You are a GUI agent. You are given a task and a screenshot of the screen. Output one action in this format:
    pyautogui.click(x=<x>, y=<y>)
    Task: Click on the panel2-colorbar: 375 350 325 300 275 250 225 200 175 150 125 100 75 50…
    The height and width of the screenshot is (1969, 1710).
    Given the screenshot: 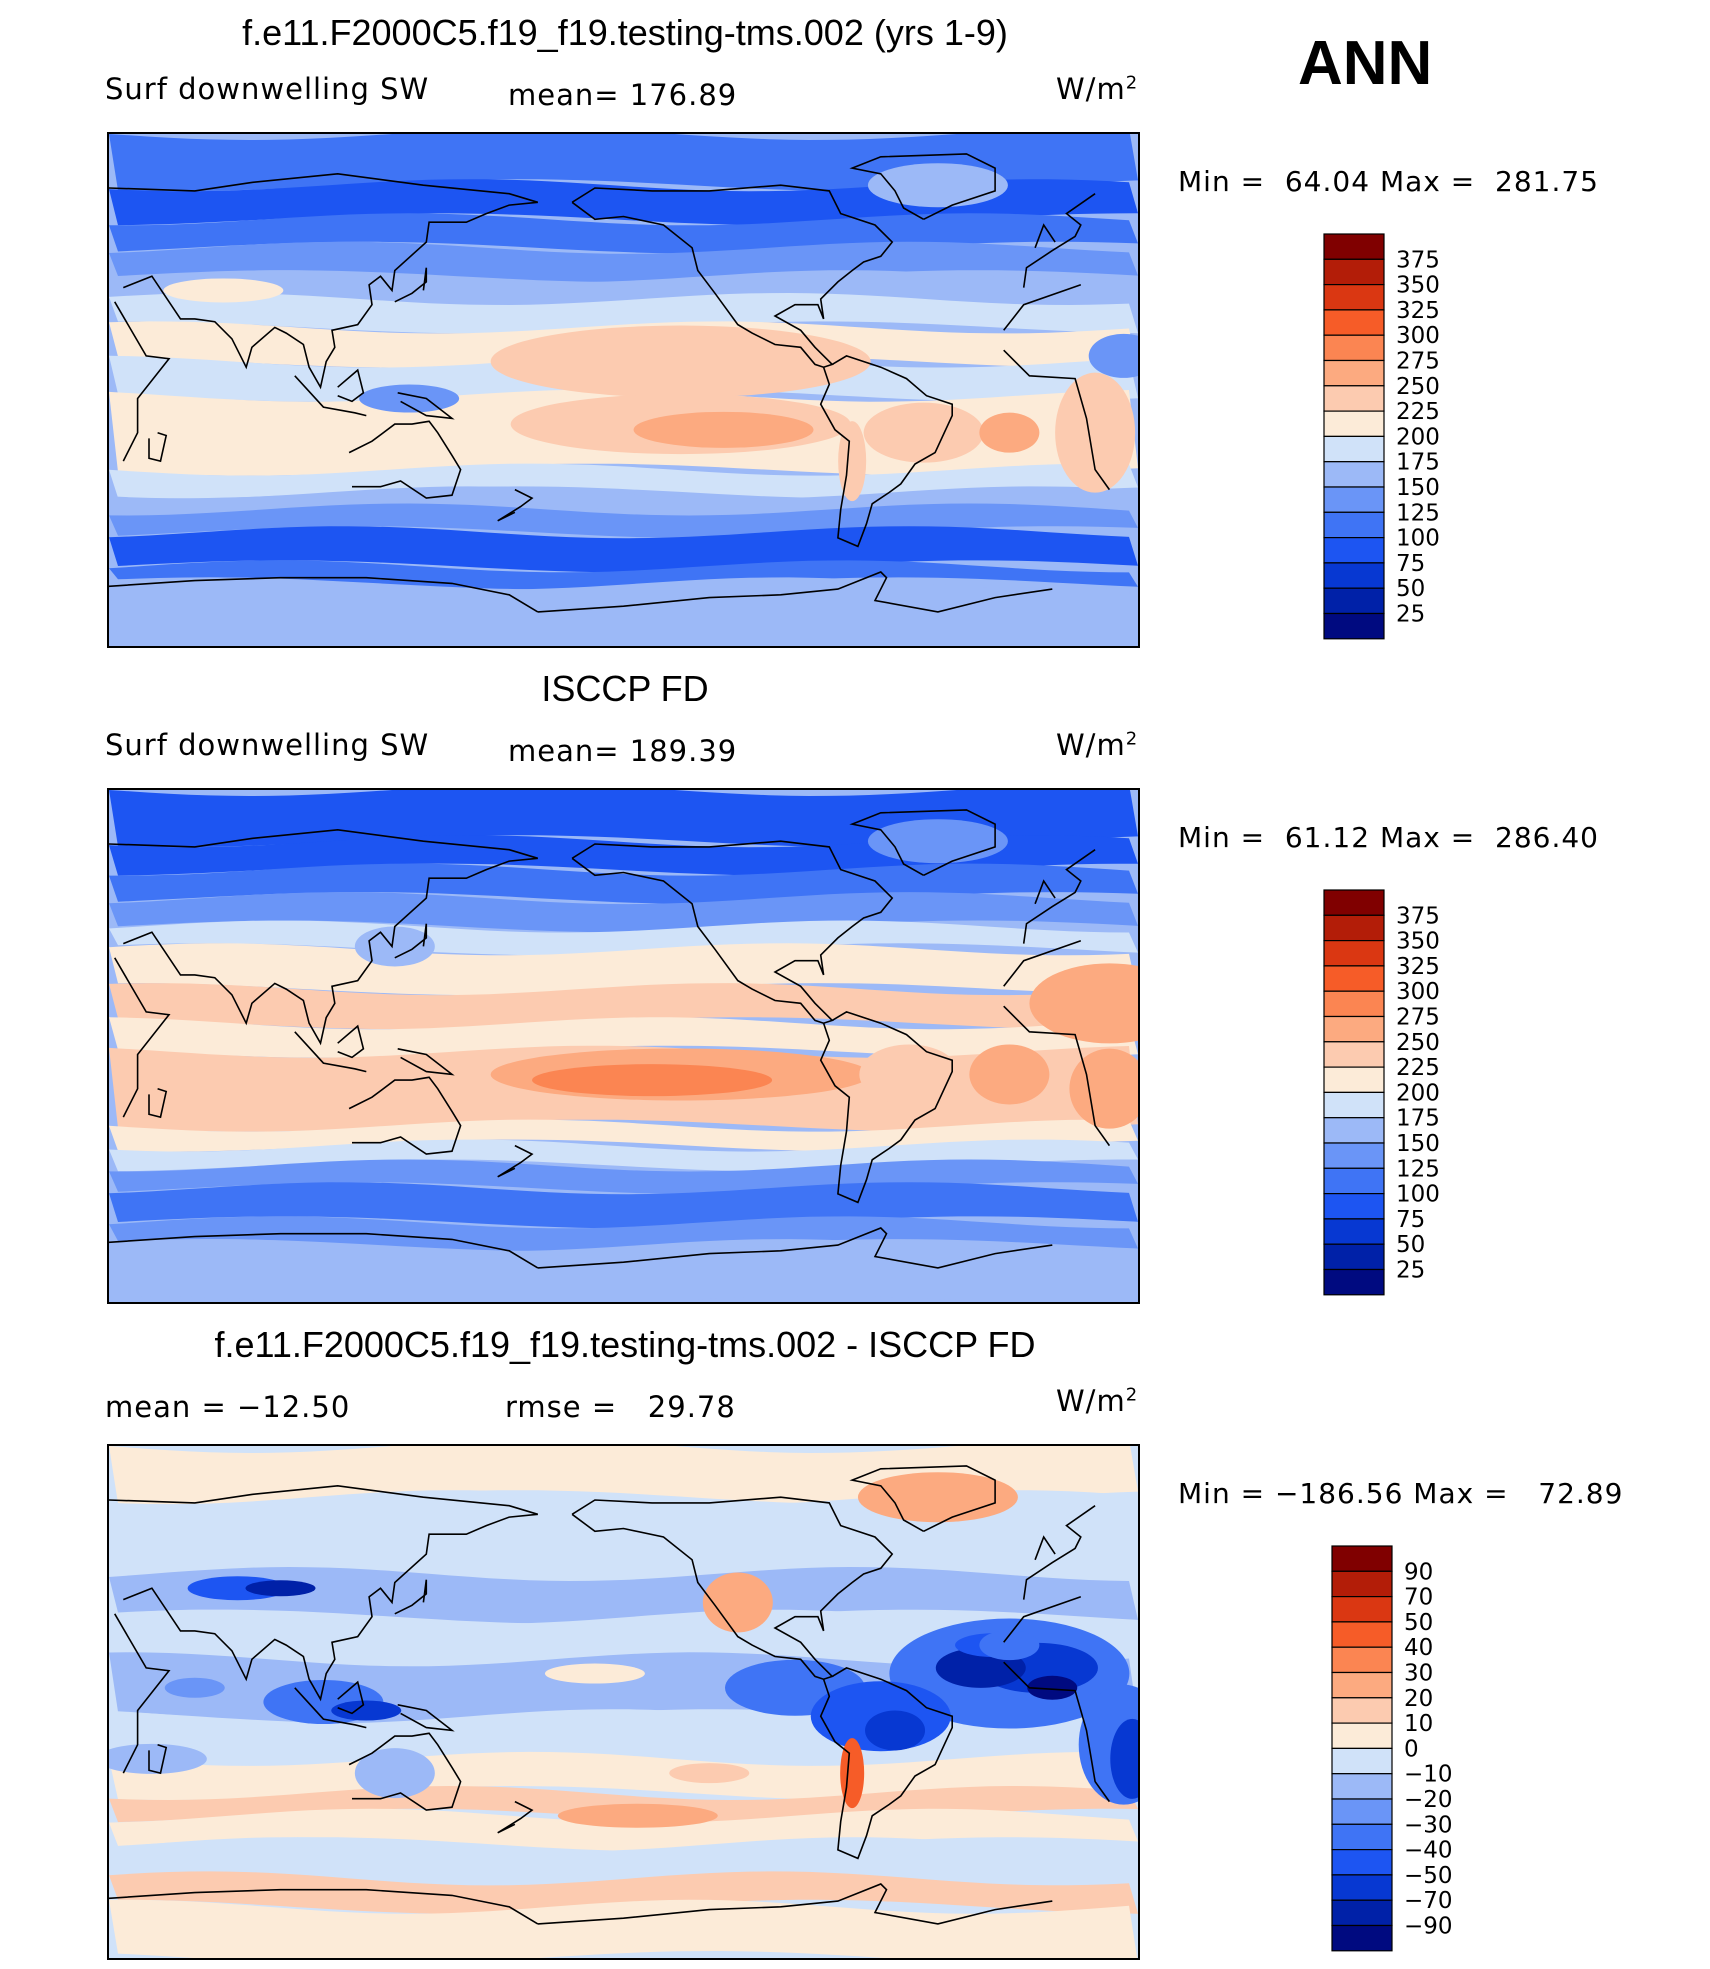 What is the action you would take?
    pyautogui.click(x=1392, y=1092)
    